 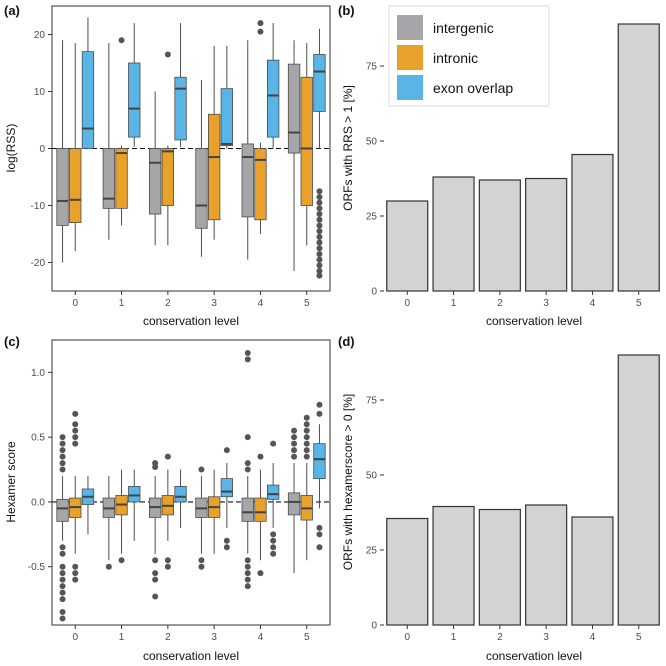 What do you see at coordinates (40, 35) in the screenshot?
I see `y-tick-label: 20` at bounding box center [40, 35].